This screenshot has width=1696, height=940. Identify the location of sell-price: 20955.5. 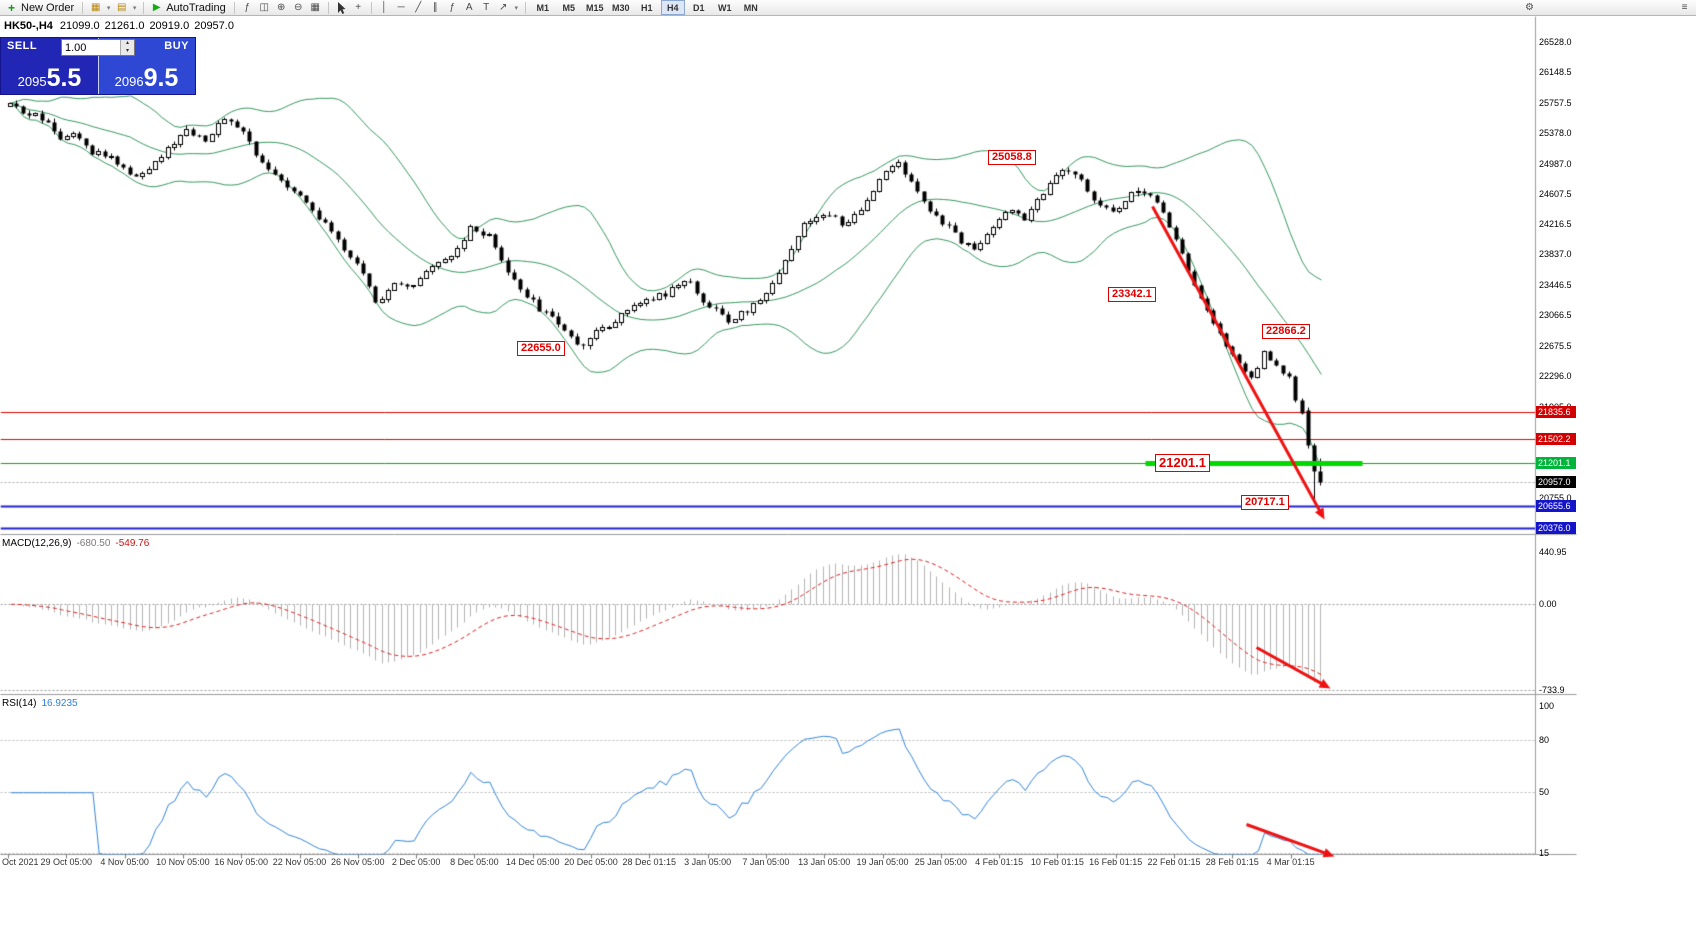
(49, 78).